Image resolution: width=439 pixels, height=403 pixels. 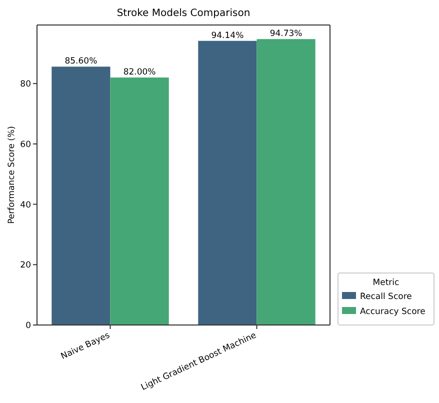 What do you see at coordinates (12, 175) in the screenshot?
I see `y-axis-title: Performance Score (%)` at bounding box center [12, 175].